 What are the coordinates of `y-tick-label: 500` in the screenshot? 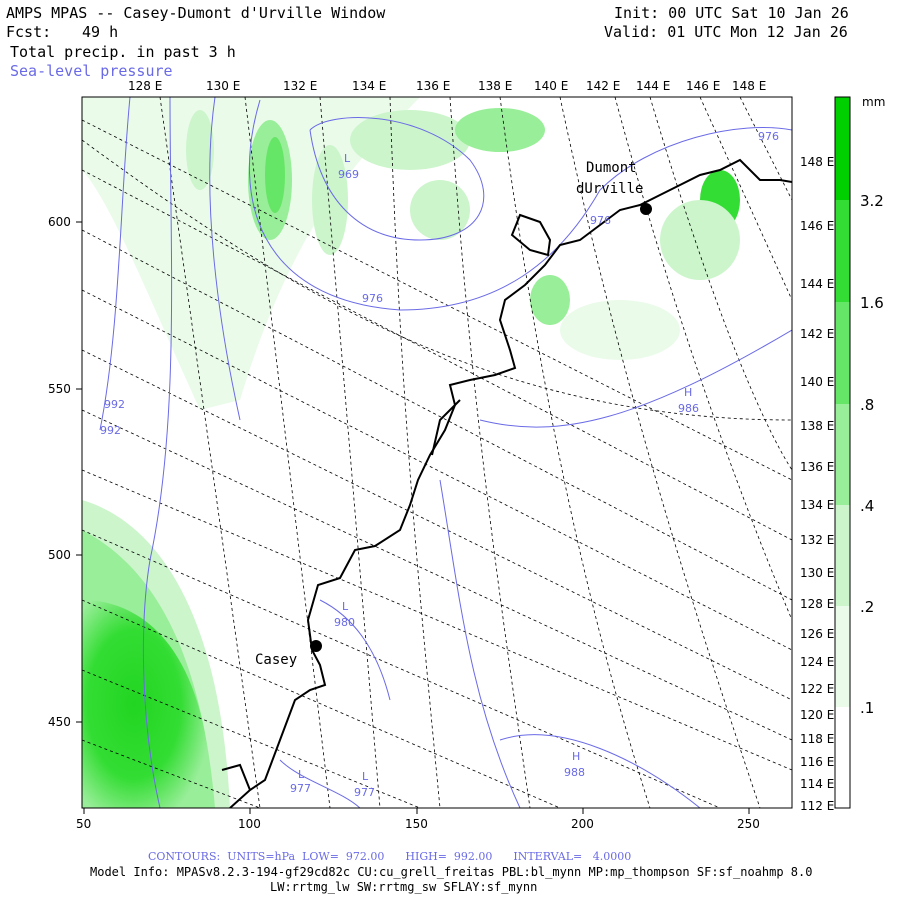 It's located at (59, 555).